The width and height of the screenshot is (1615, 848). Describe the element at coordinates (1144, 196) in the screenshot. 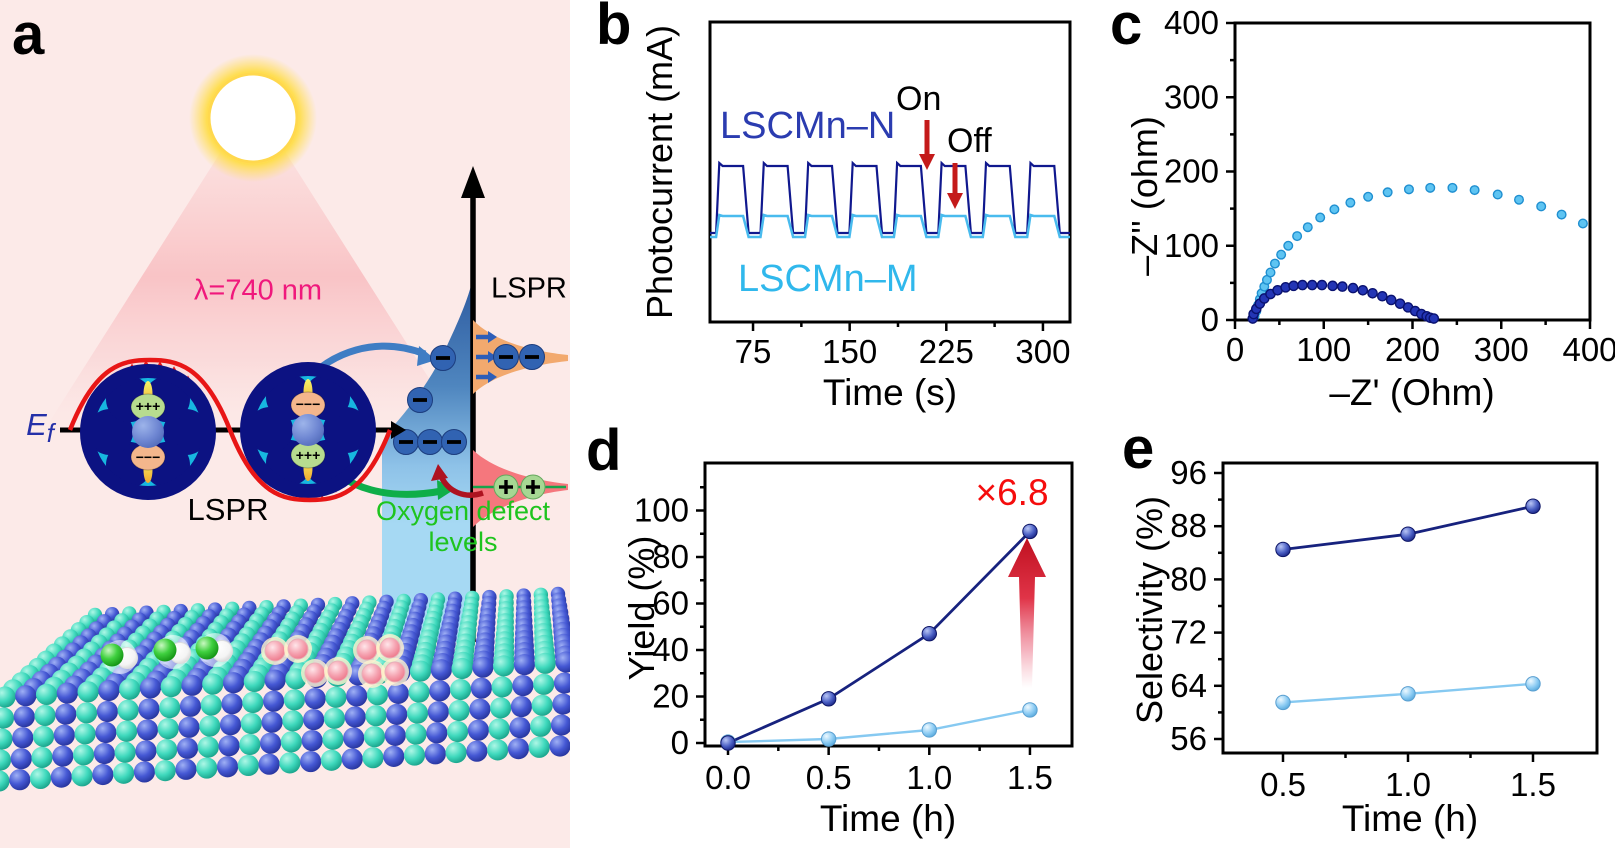

I see `panel-c-ylabel: –Z'' (ohm)` at that location.